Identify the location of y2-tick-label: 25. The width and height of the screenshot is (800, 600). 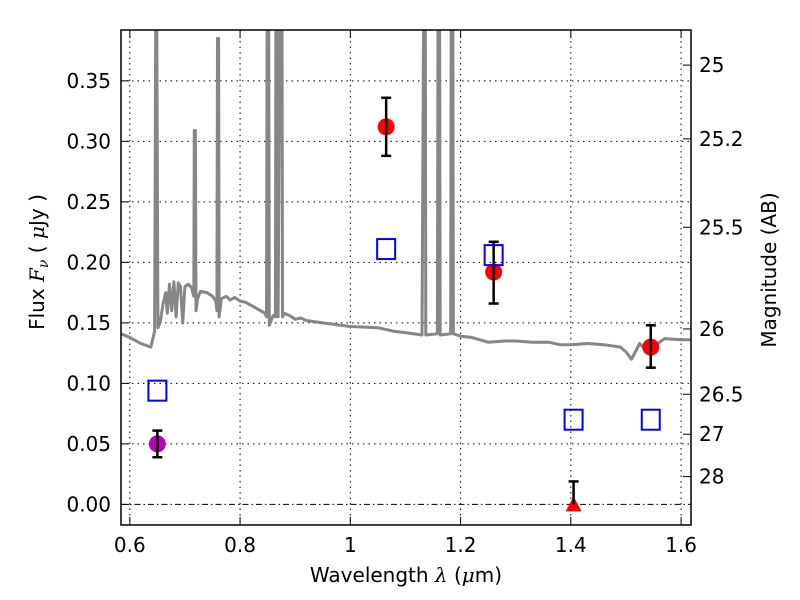
(711, 65).